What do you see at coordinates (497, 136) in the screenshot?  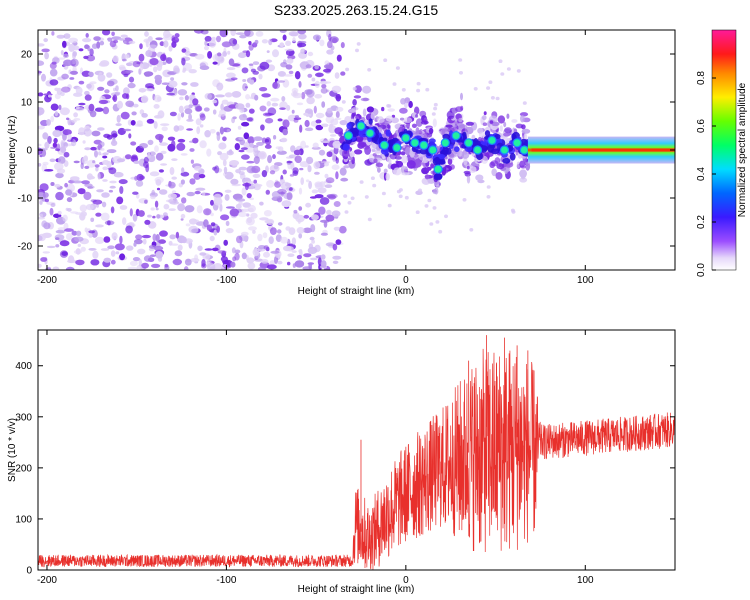 I see `signal-core` at bounding box center [497, 136].